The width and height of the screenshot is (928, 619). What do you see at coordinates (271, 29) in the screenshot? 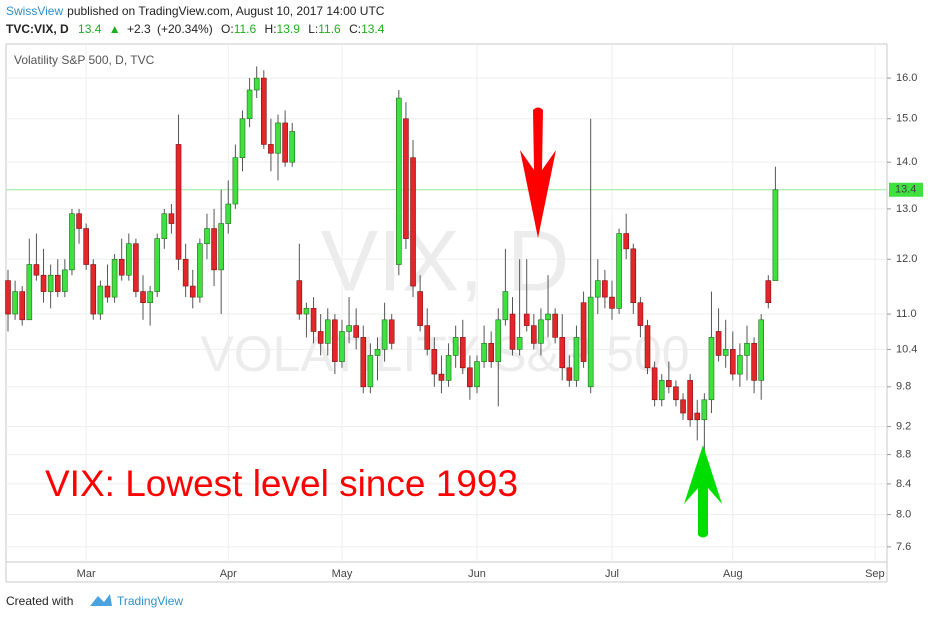
I see `ohlc-label: H:` at bounding box center [271, 29].